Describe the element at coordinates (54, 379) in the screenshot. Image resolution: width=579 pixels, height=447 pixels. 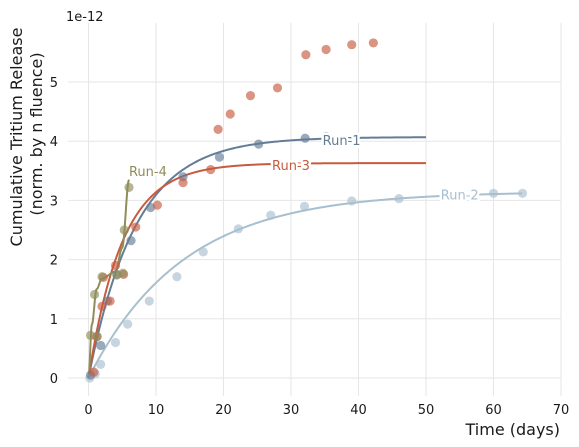
I see `y-tick-label: 0` at that location.